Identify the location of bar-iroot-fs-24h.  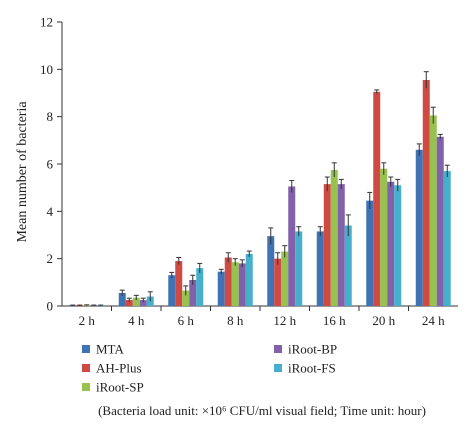
(447, 238).